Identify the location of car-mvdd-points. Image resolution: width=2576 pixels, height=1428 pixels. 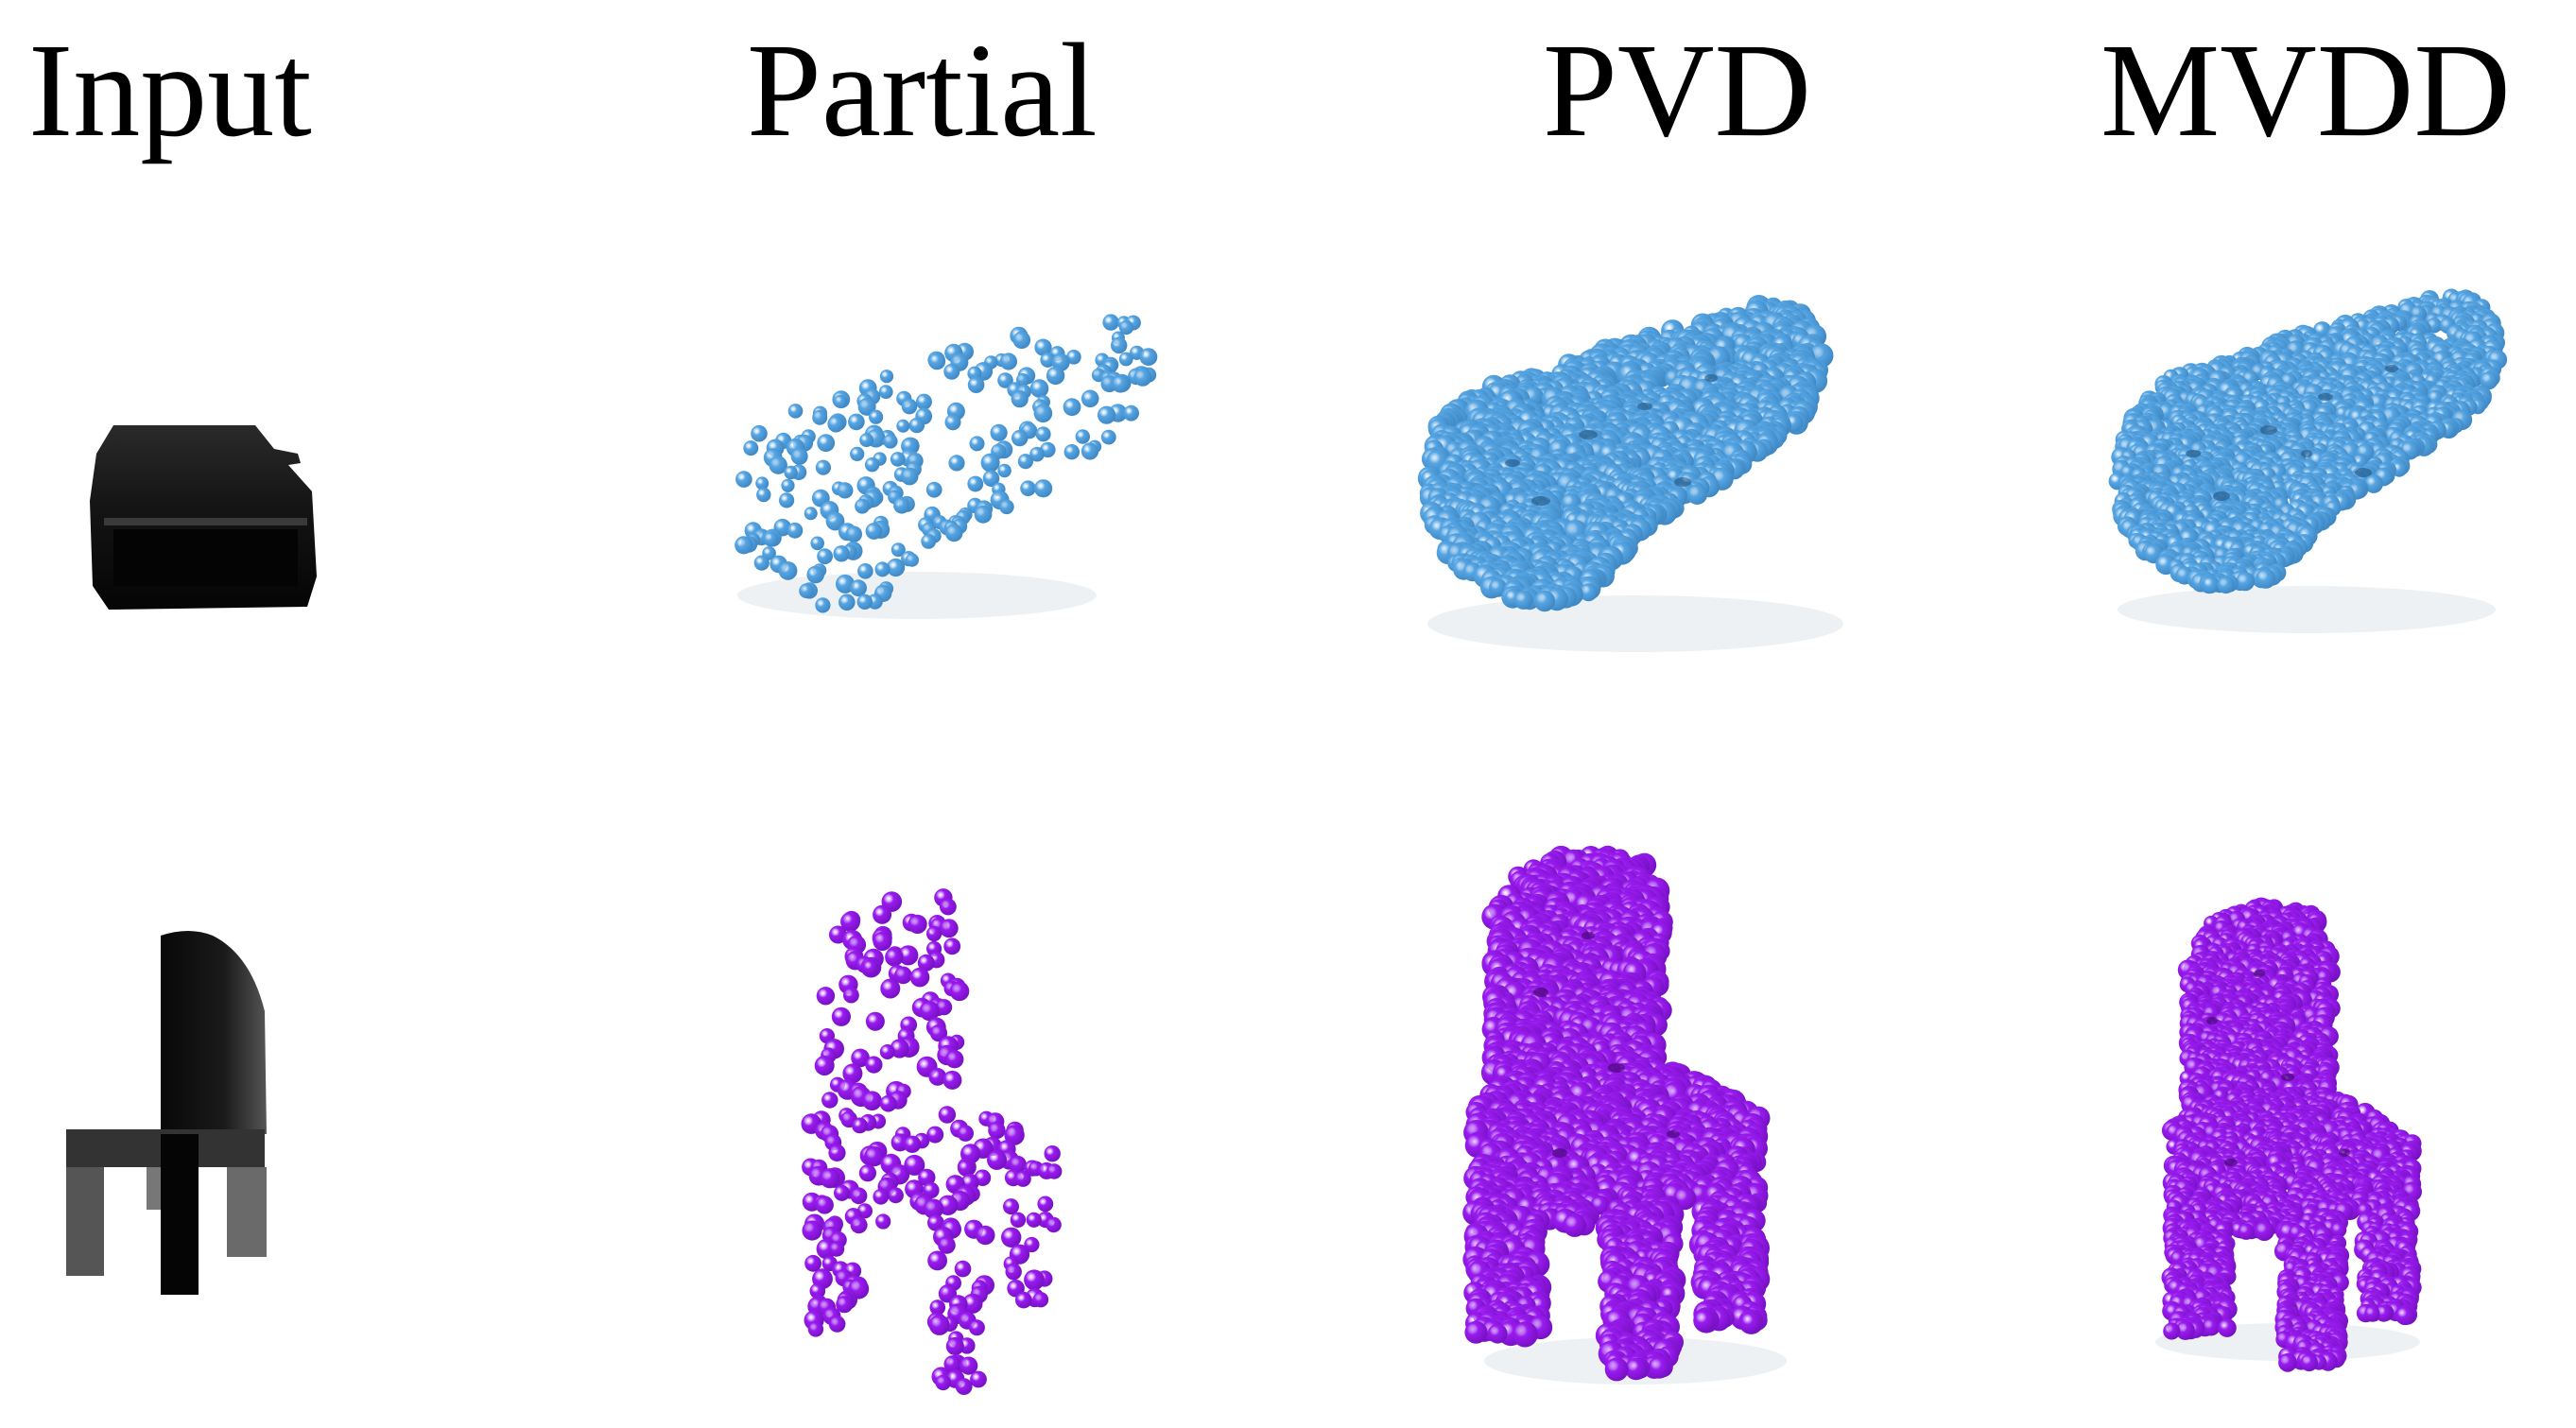
(2308, 441).